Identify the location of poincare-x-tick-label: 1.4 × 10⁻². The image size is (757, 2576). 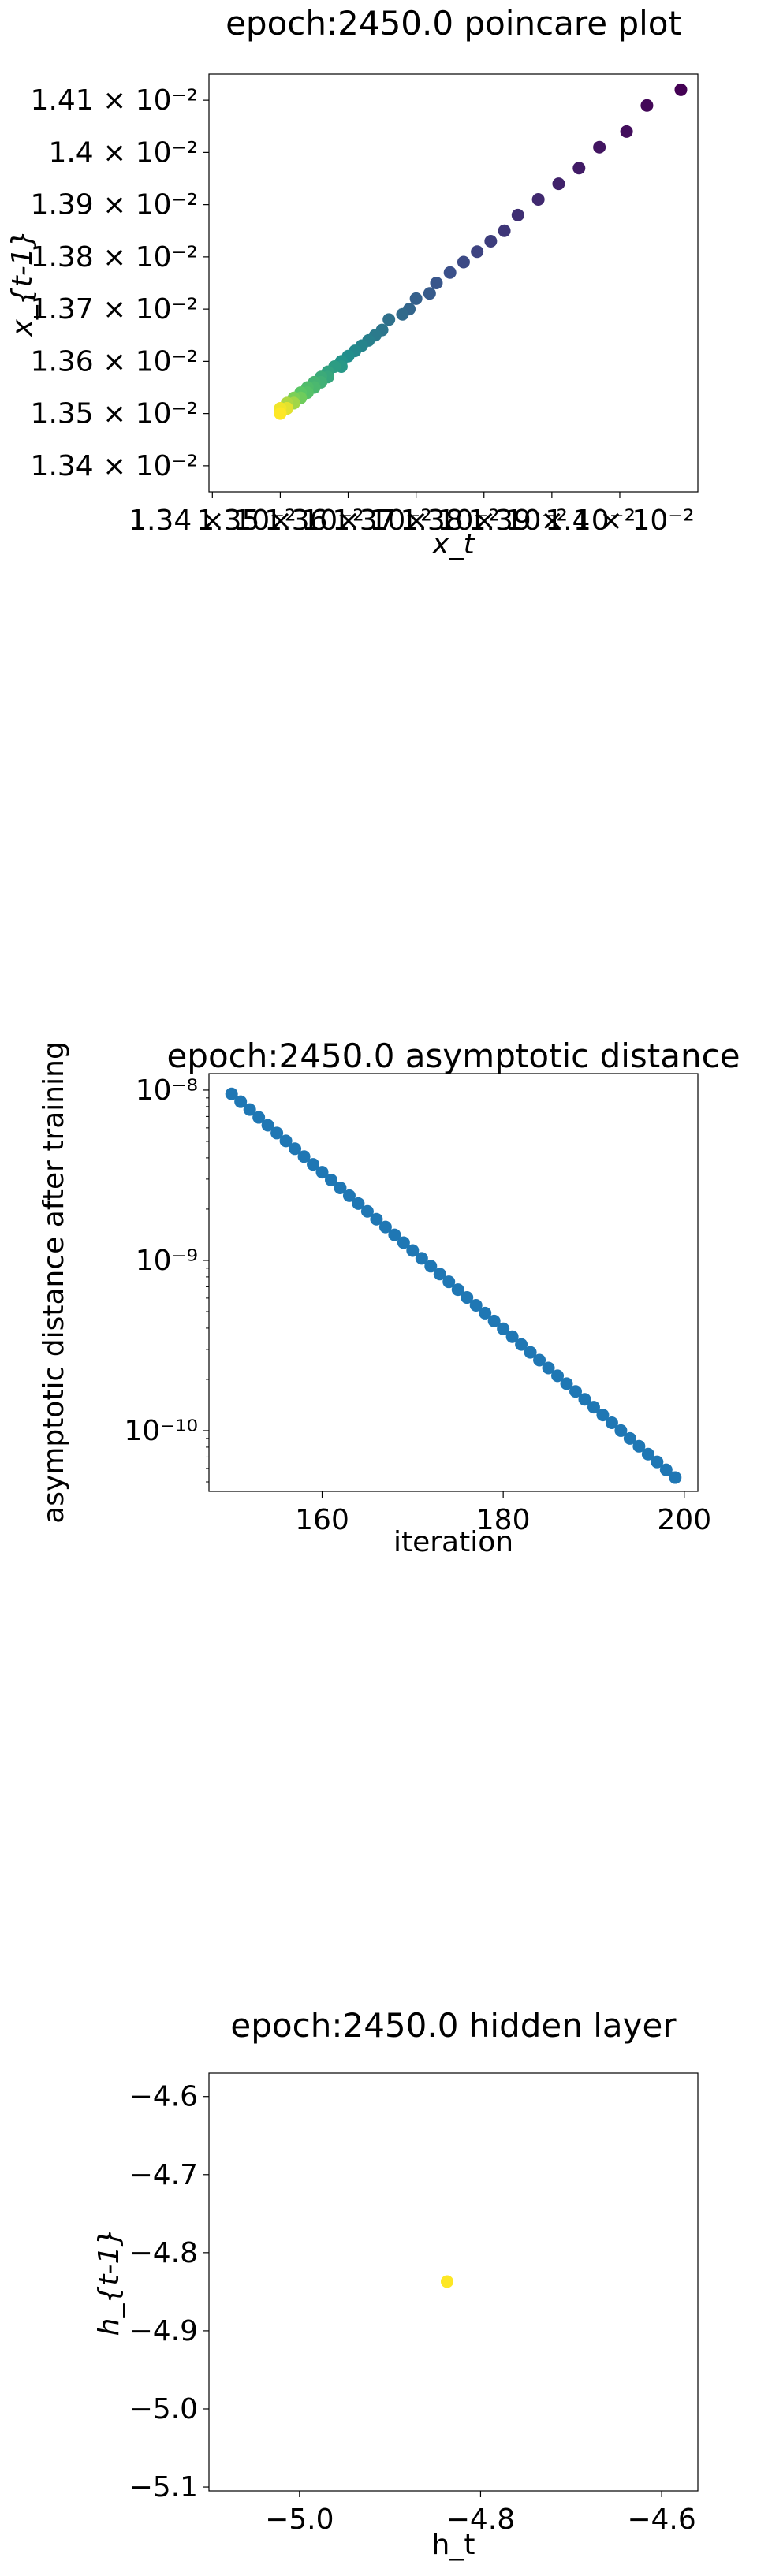
(620, 520).